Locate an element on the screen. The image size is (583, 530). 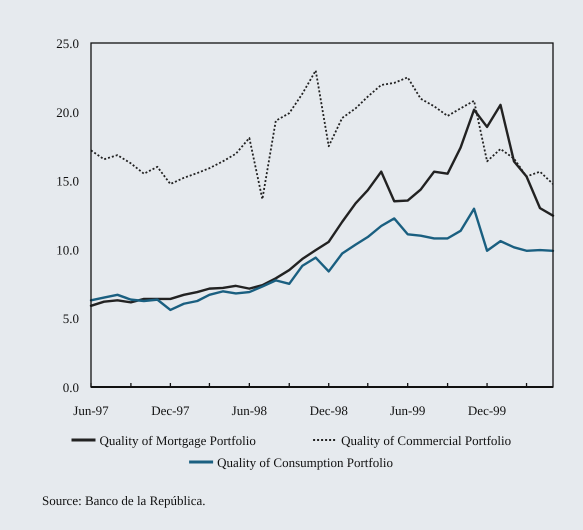
x-tick-label: Jun-97 is located at coordinates (91, 410).